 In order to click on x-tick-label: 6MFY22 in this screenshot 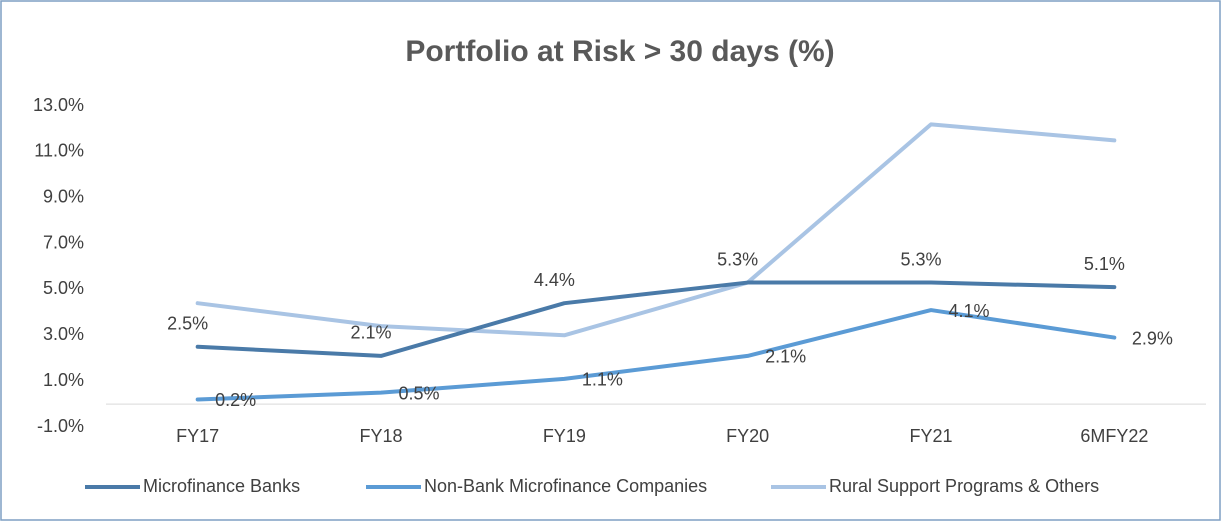, I will do `click(1114, 436)`.